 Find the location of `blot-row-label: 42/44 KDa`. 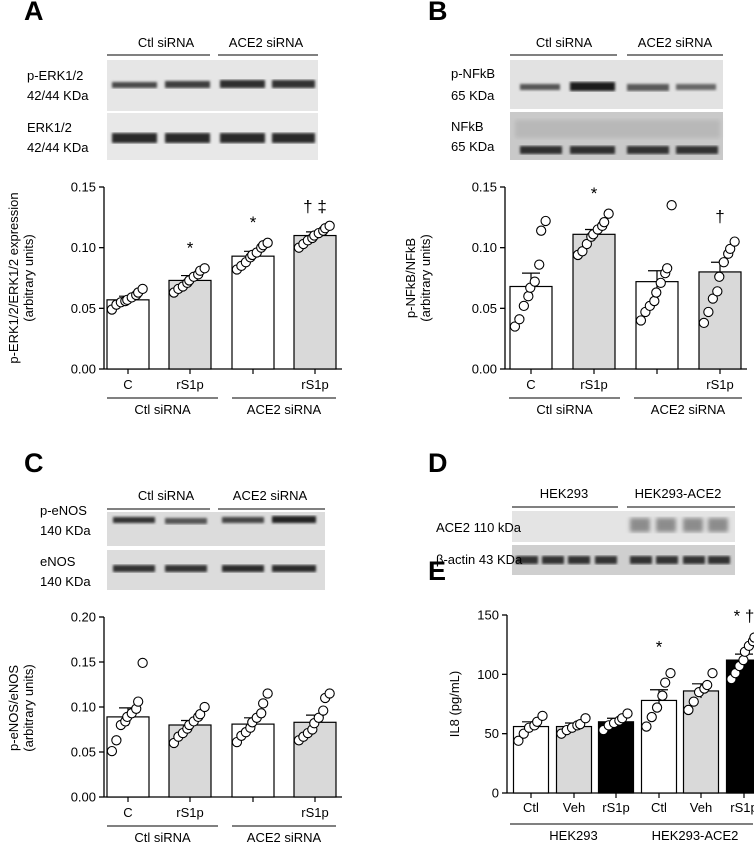

blot-row-label: 42/44 KDa is located at coordinates (58, 95).